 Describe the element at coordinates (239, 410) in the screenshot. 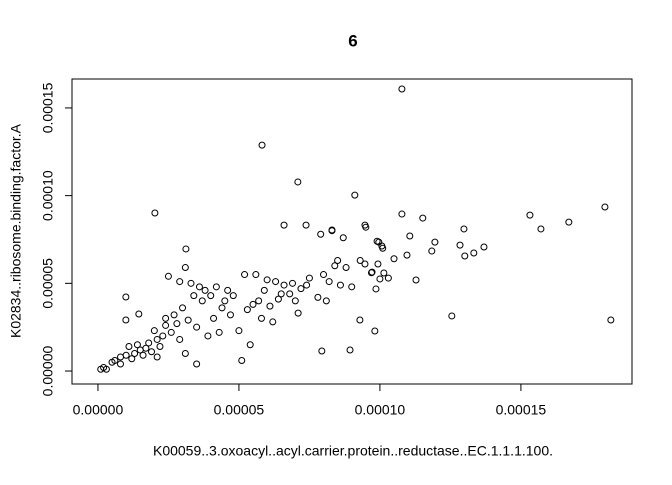

I see `x-tick-label: 0.00005` at that location.